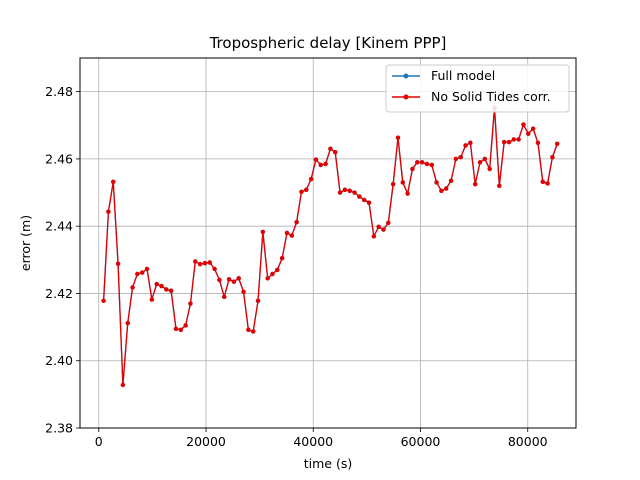  I want to click on legend-label-no-solid-tides: No Solid Tides corr., so click(491, 96).